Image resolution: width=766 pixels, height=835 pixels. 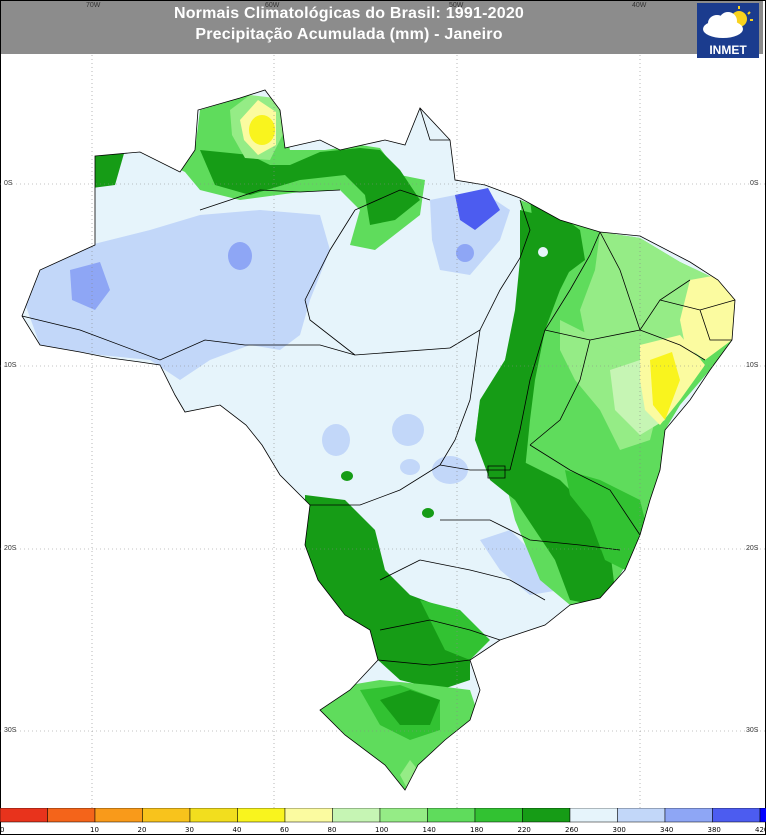 What do you see at coordinates (728, 22) in the screenshot?
I see `cloud-sun-icon` at bounding box center [728, 22].